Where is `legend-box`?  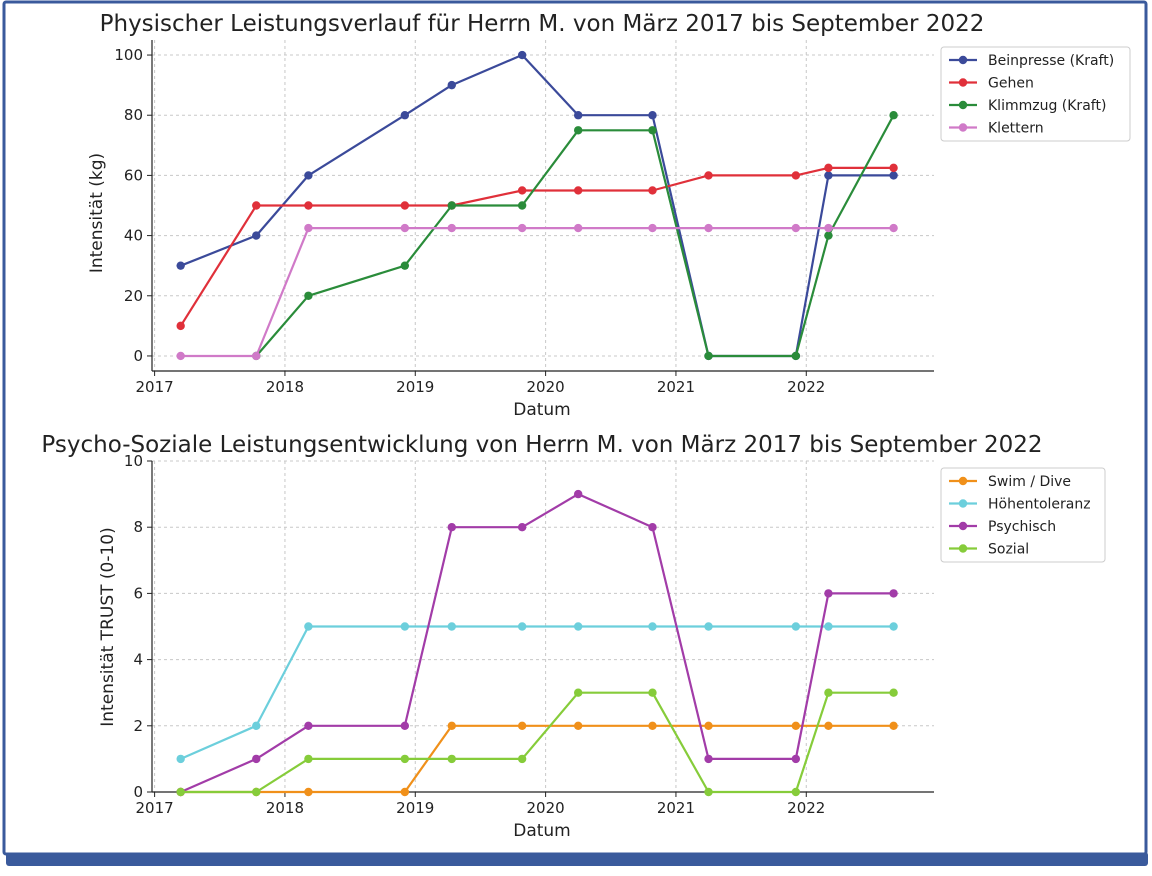
legend-box is located at coordinates (1035, 94).